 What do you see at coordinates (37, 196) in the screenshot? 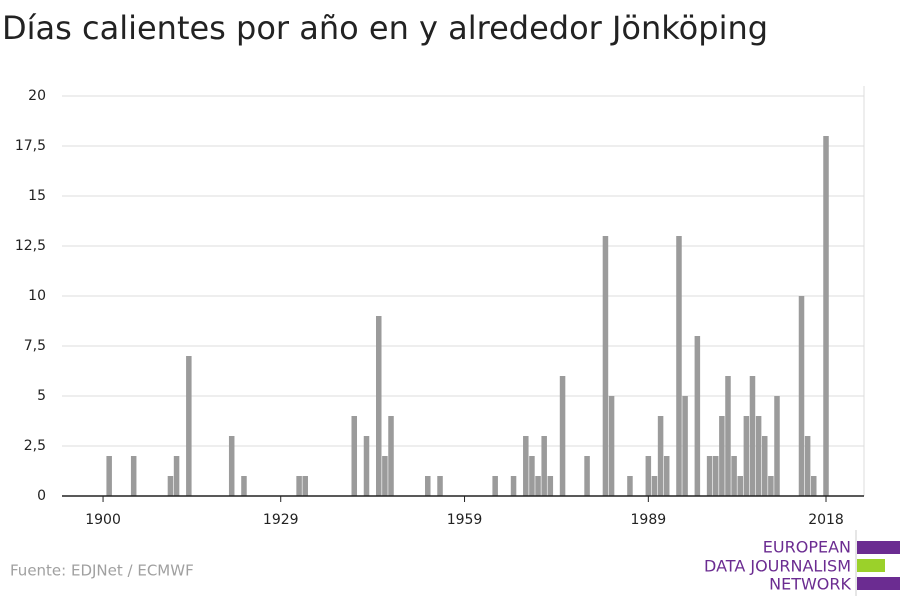
I see `y-tick-label: 15` at bounding box center [37, 196].